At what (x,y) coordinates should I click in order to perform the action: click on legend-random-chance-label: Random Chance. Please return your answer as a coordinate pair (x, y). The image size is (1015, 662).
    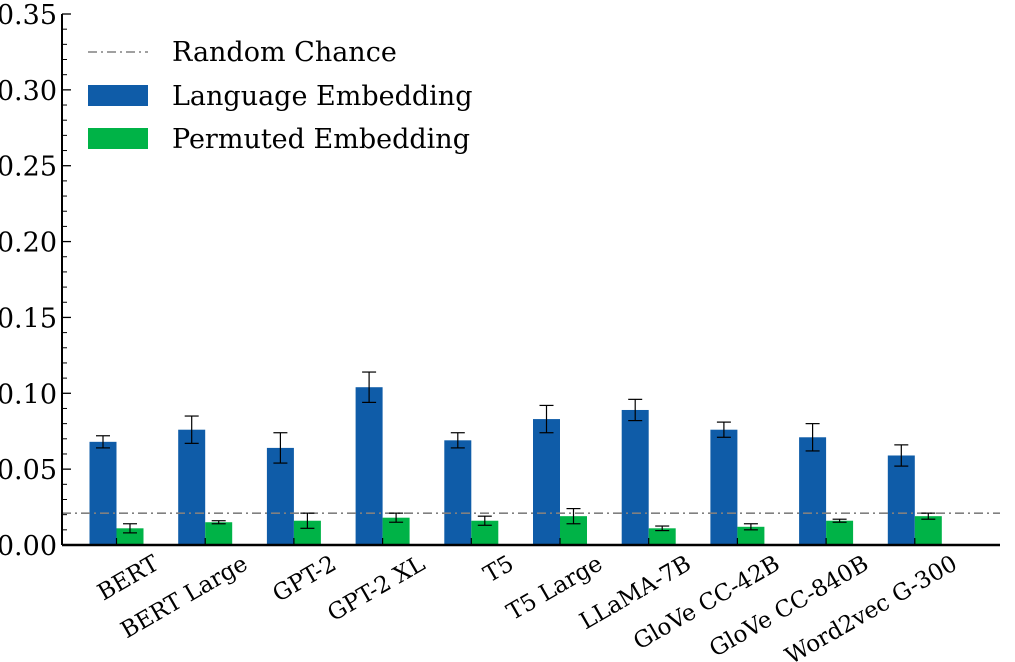
    Looking at the image, I should click on (284, 52).